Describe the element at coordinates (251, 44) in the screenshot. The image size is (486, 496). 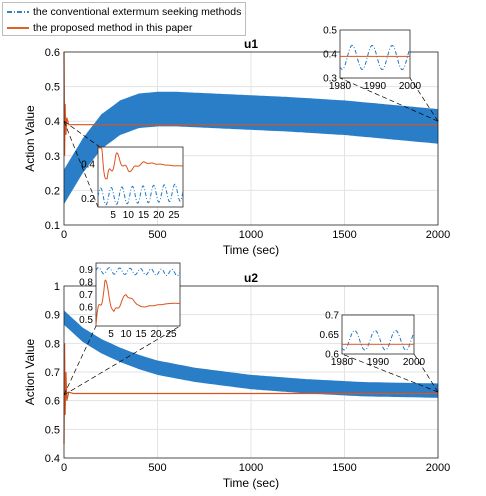
I see `chart-title: u1` at that location.